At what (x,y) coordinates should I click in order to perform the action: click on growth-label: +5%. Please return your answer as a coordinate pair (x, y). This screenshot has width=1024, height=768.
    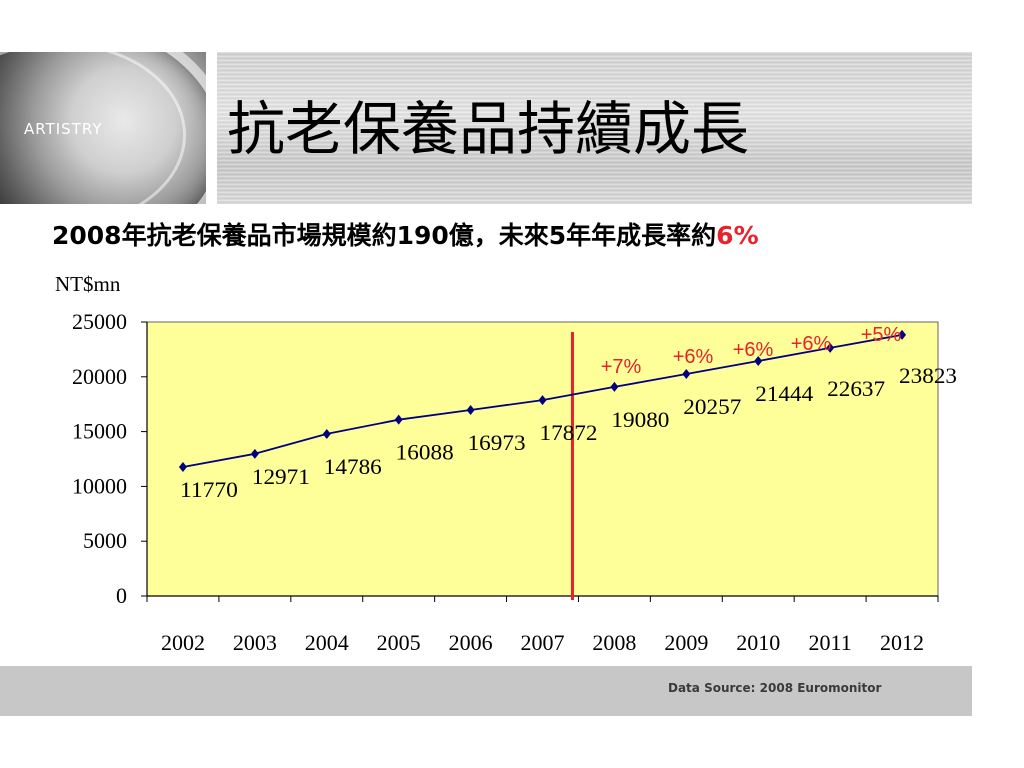
    Looking at the image, I should click on (881, 335).